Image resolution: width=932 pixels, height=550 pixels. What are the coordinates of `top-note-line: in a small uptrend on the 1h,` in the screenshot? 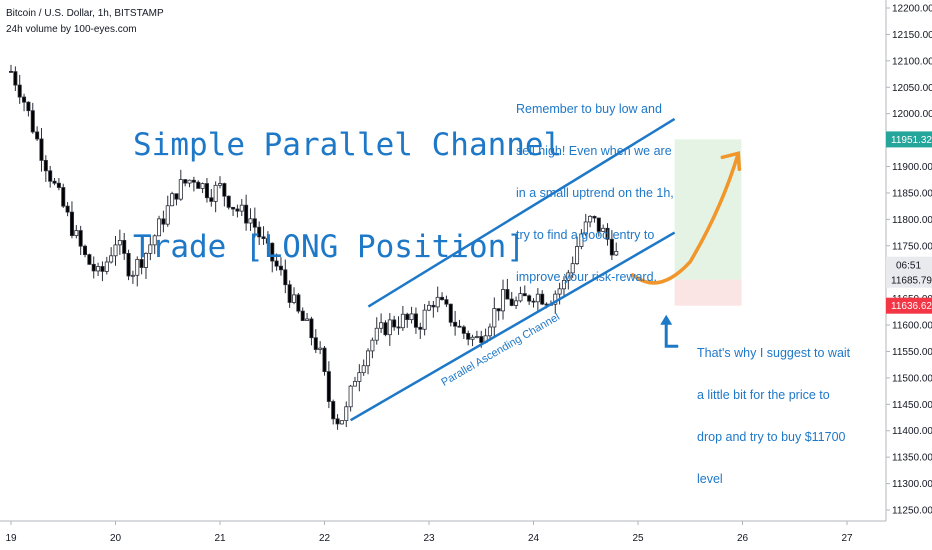 It's located at (595, 193).